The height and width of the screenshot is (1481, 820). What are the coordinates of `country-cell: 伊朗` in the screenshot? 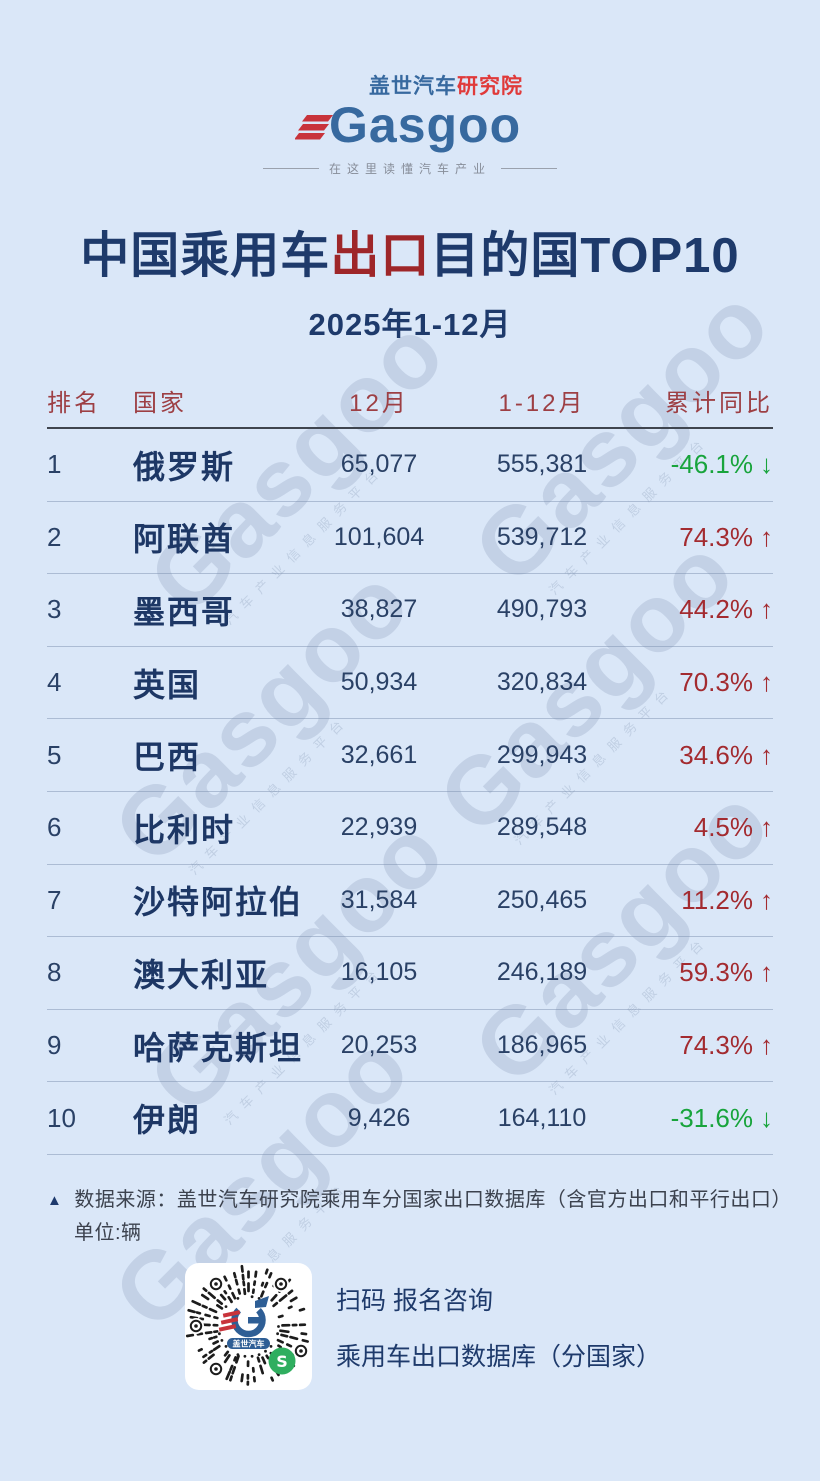 It's located at (167, 1120).